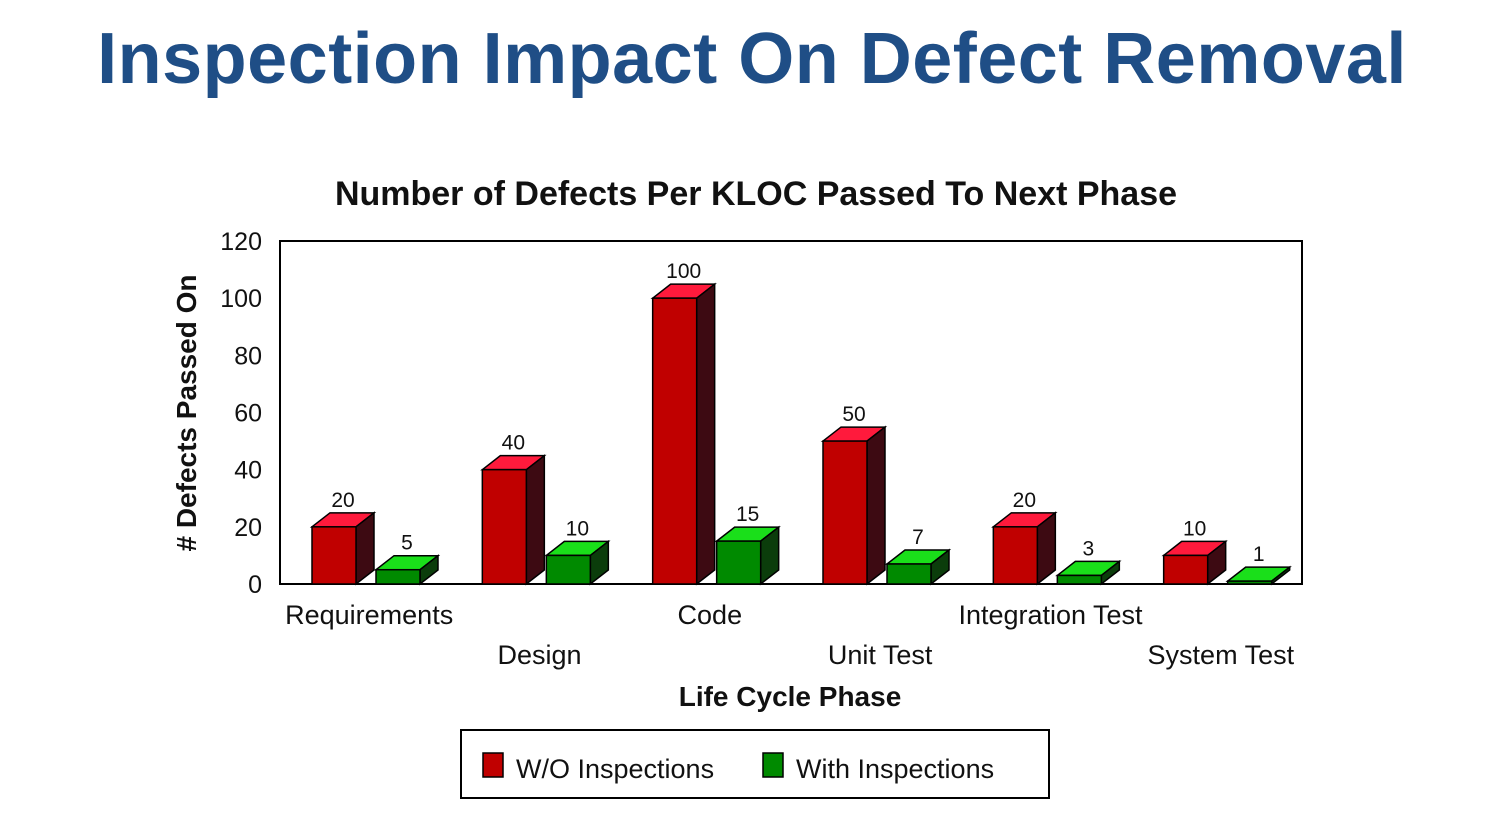  Describe the element at coordinates (895, 769) in the screenshot. I see `legend-label-with-inspections: With Inspections` at that location.